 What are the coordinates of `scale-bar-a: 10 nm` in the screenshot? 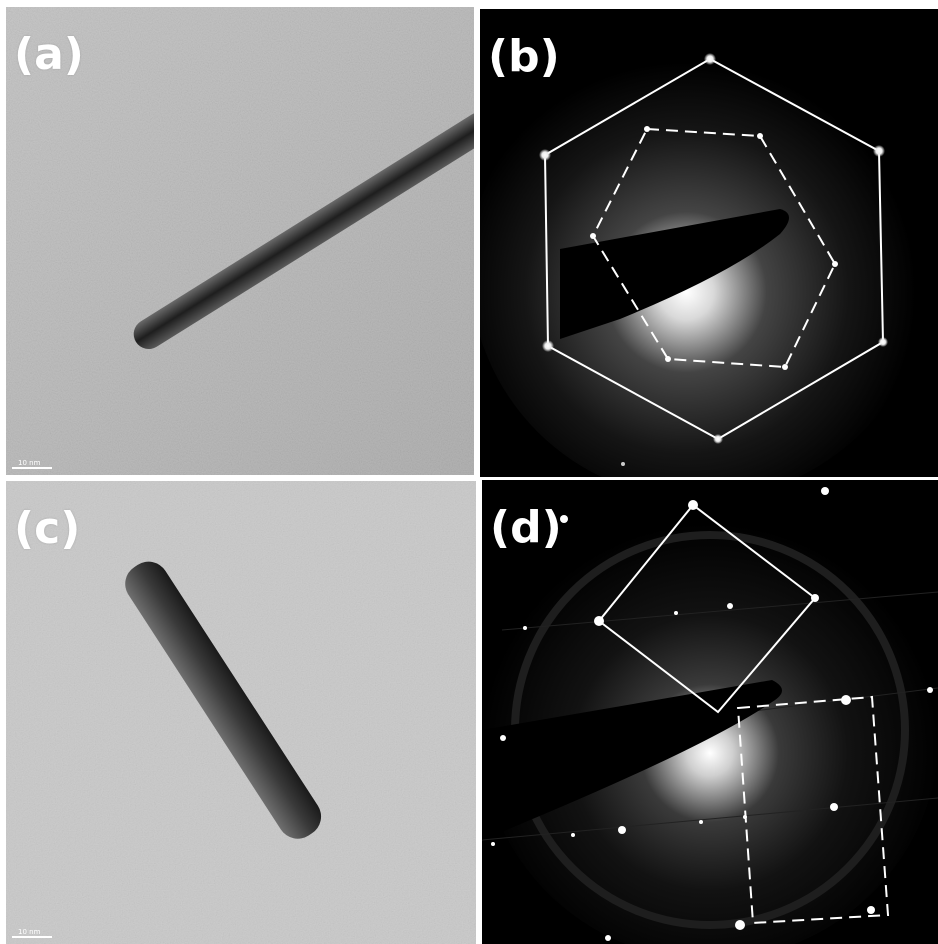 It's located at (34, 463).